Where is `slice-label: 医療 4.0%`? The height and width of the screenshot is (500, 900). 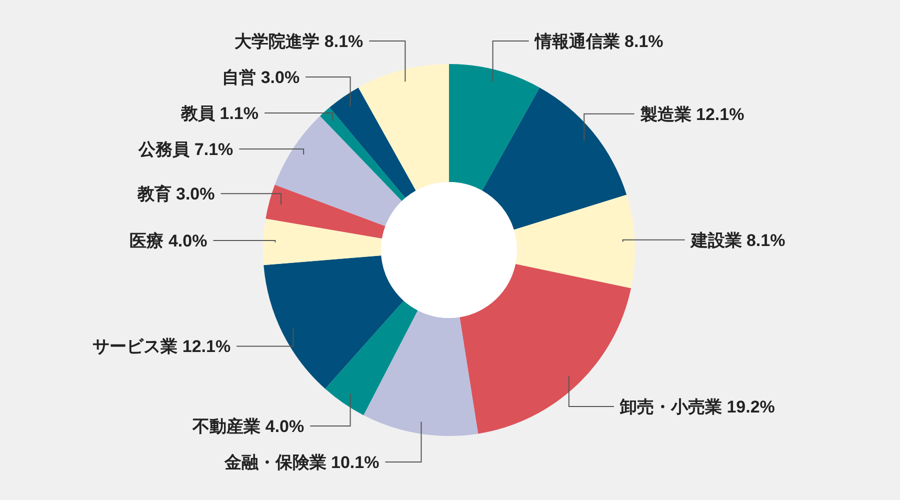
slice-label: 医療 4.0% is located at coordinates (169, 241).